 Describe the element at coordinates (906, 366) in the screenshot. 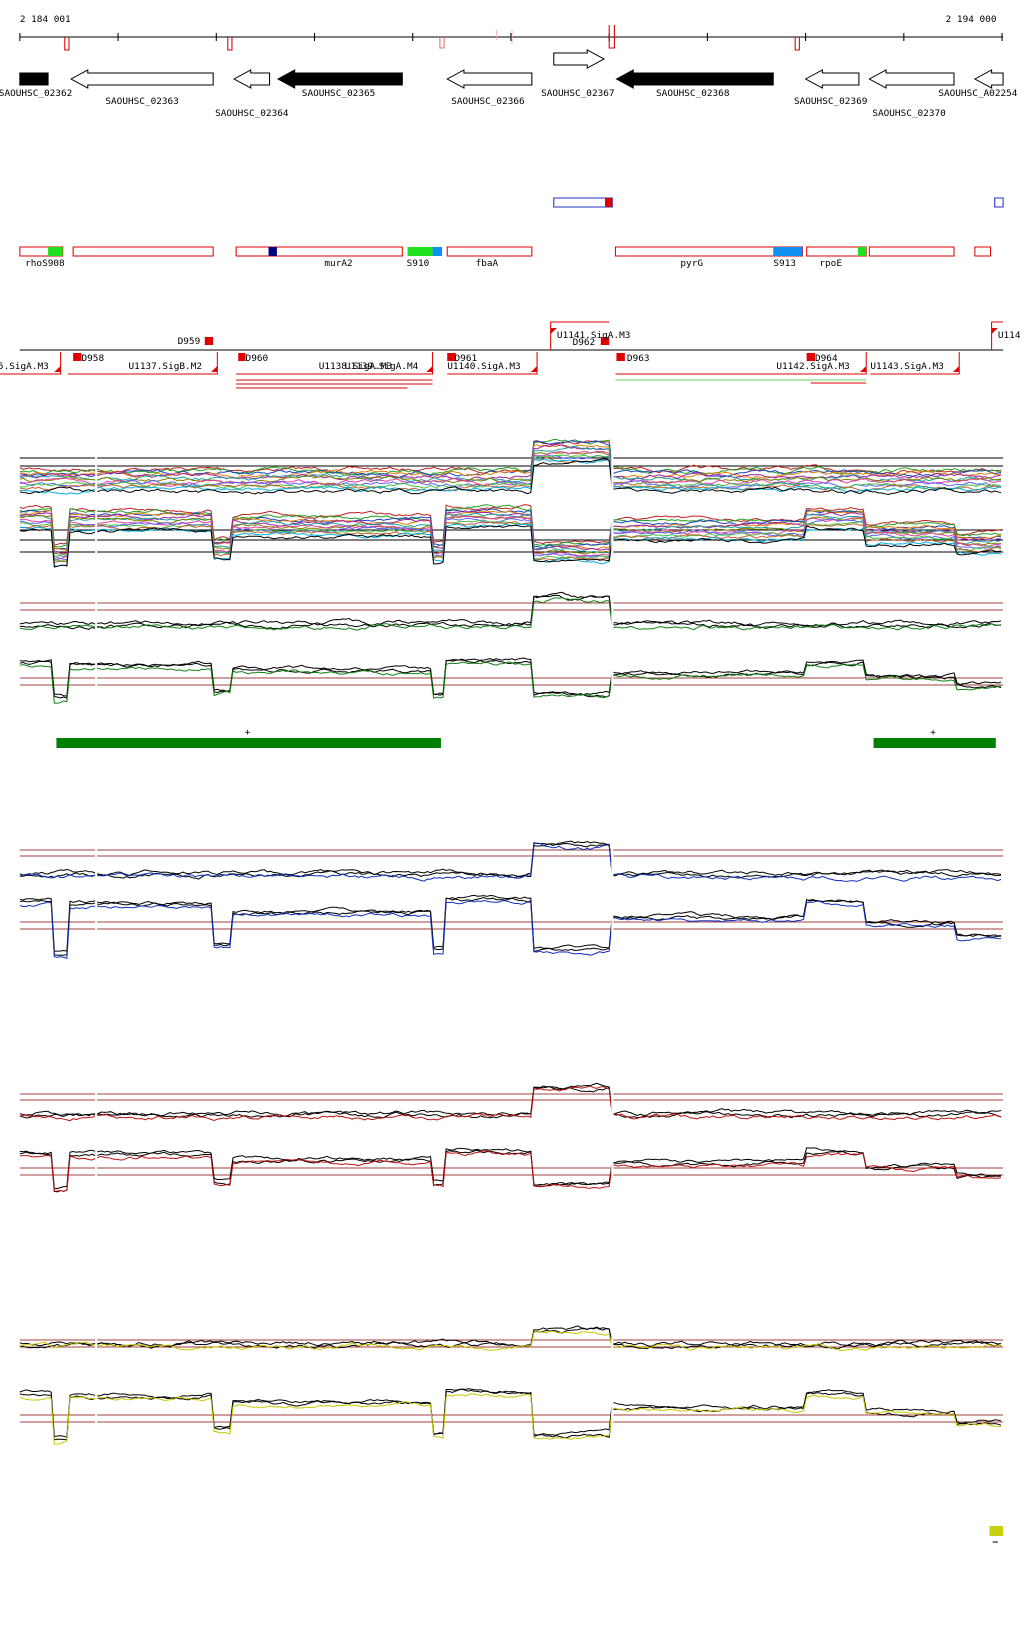

I see `regulation-label: U1143.SigA.M3` at that location.